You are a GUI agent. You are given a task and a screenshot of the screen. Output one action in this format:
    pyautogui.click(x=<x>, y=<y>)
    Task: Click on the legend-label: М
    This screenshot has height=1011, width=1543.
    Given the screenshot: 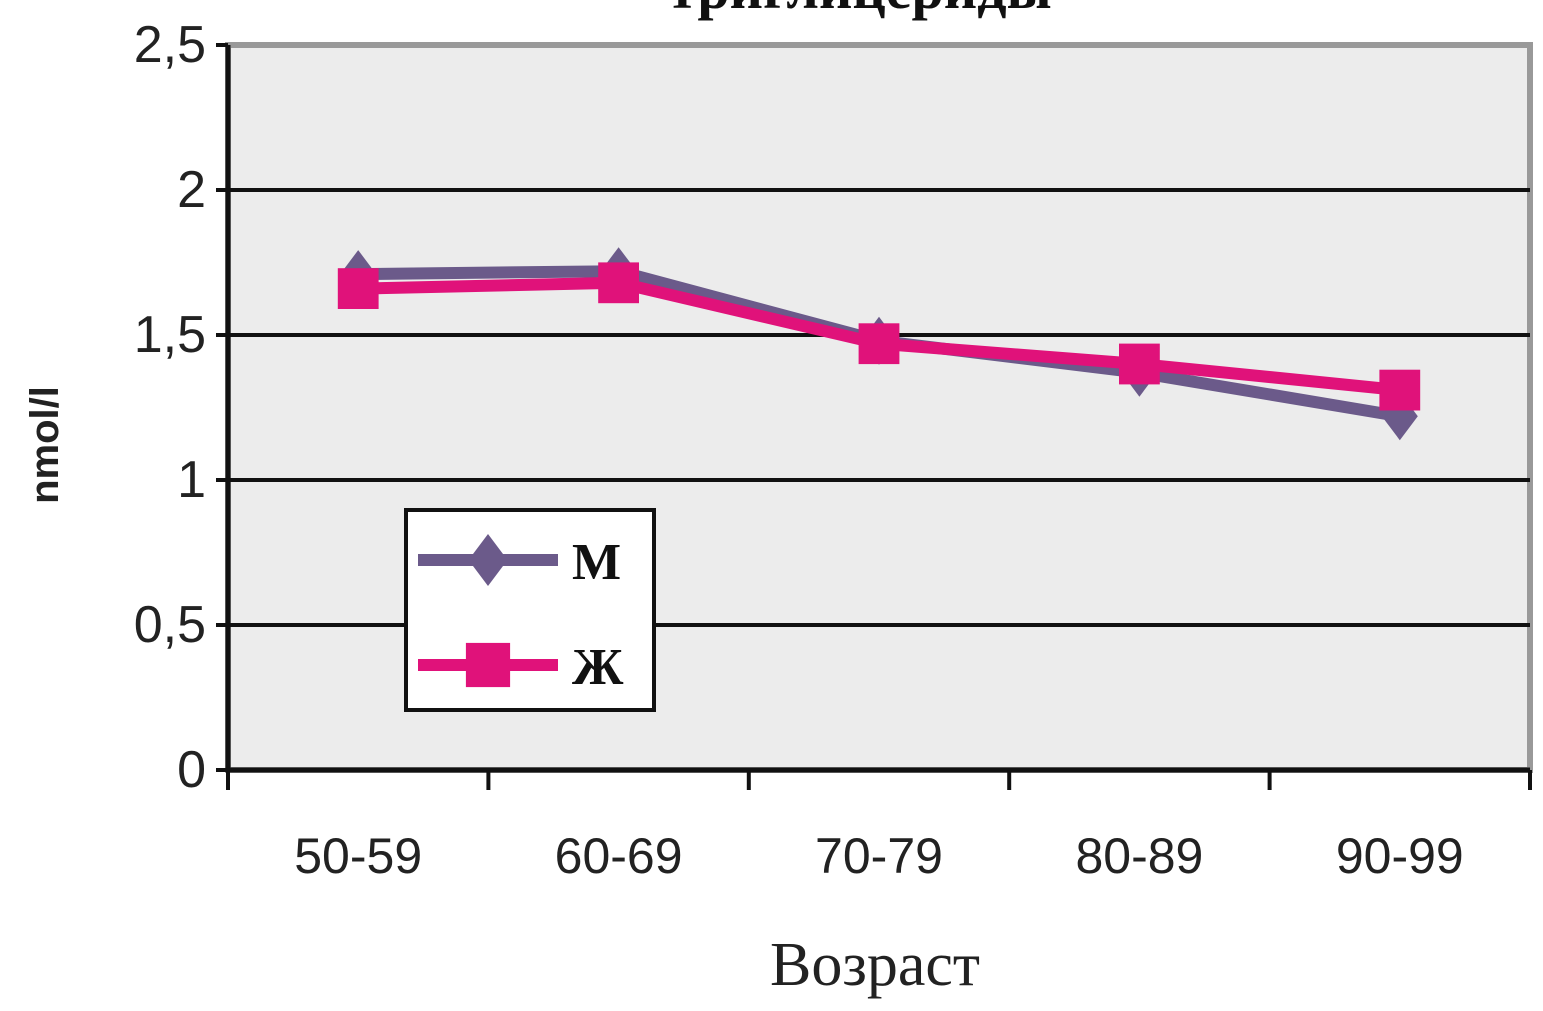 What is the action you would take?
    pyautogui.click(x=596, y=562)
    